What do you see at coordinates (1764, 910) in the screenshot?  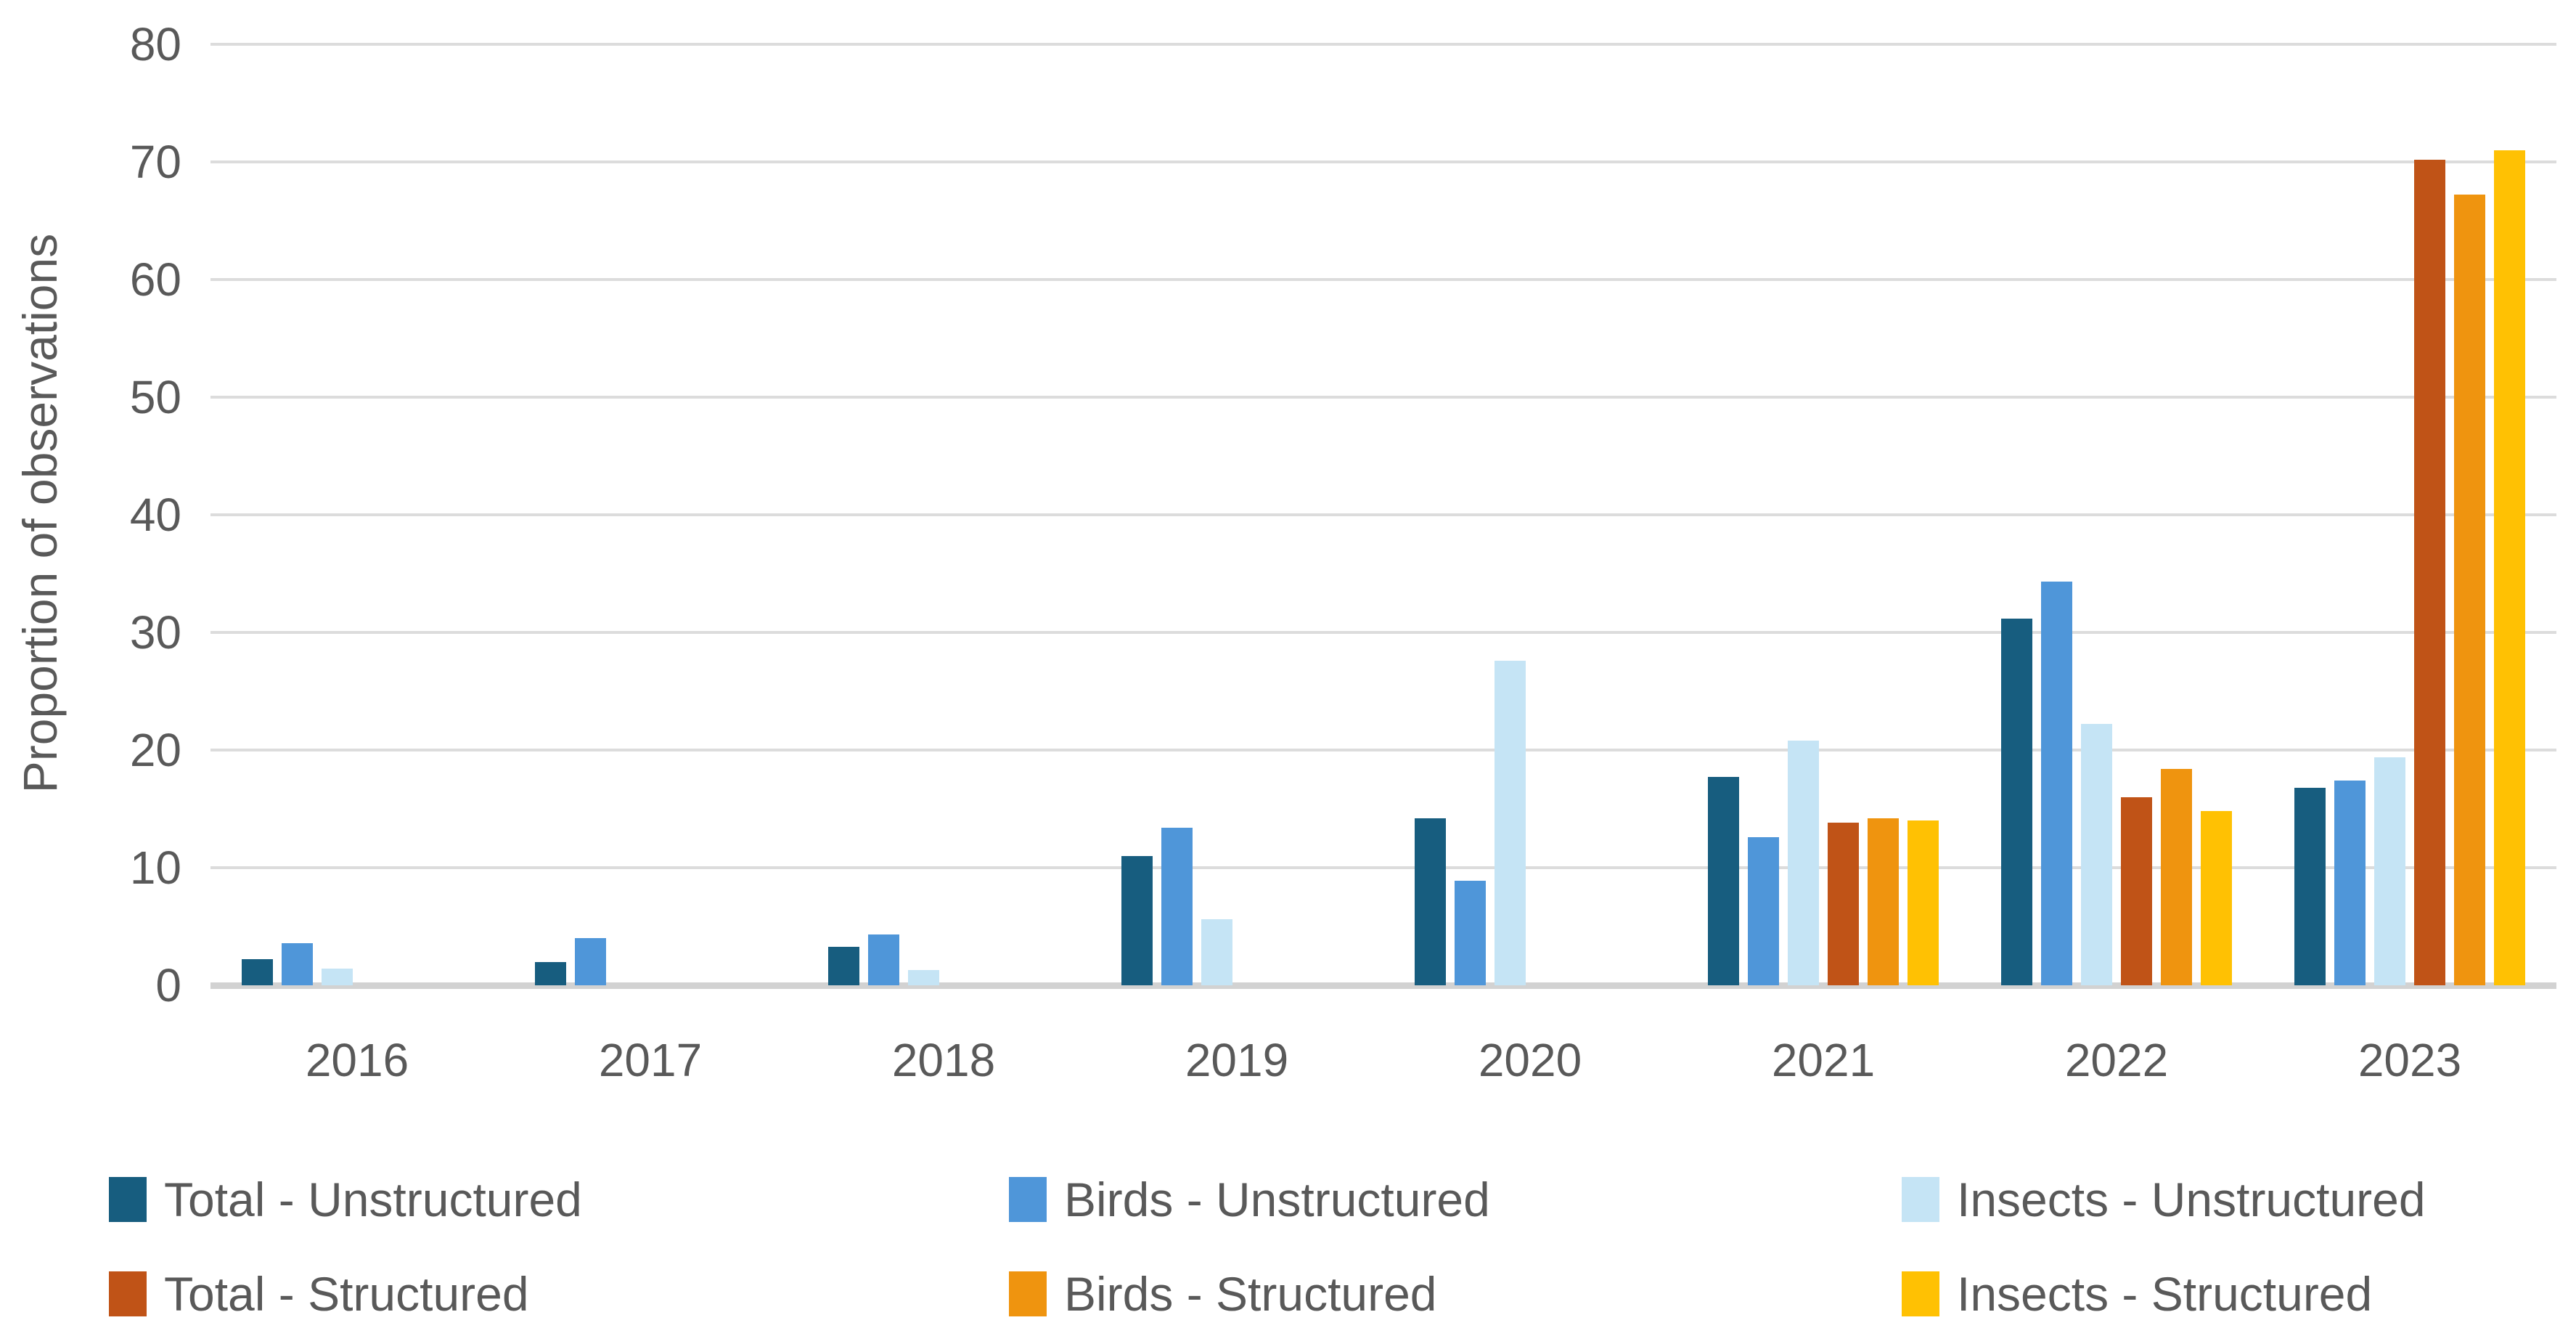 I see `bar-2021-birds-unstructured` at bounding box center [1764, 910].